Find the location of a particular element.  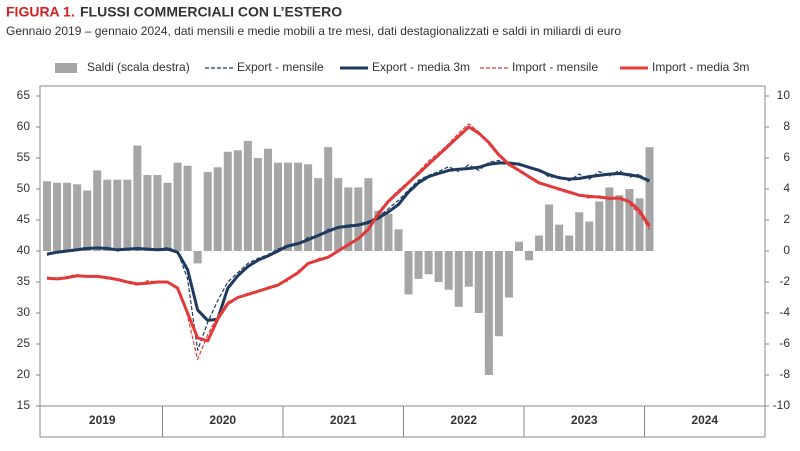

x-period-label: 2019 is located at coordinates (102, 420).